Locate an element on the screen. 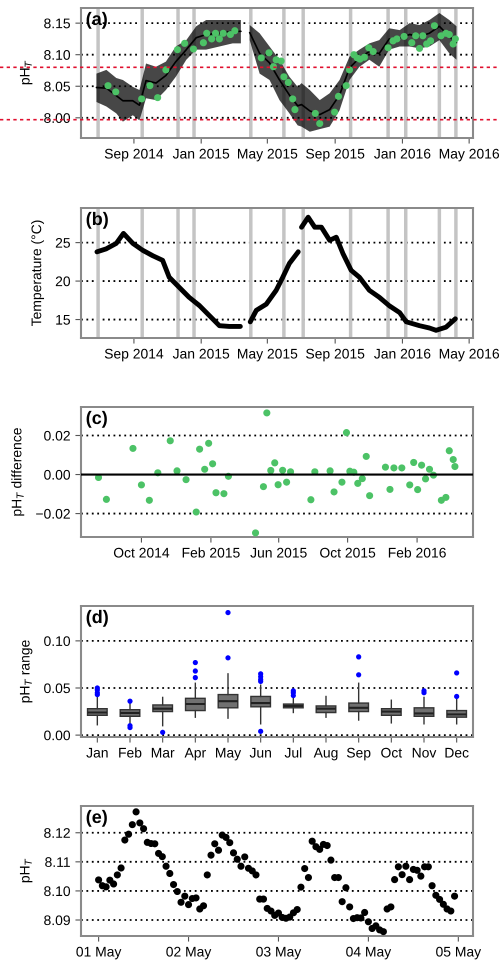  x-tick-label: Oct is located at coordinates (391, 753).